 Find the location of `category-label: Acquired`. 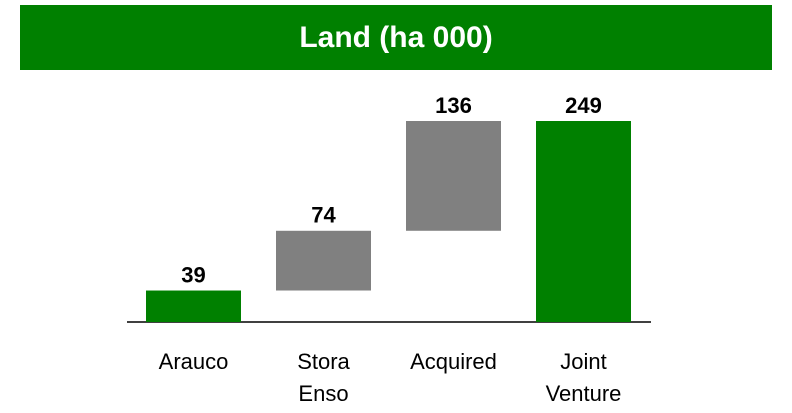

category-label: Acquired is located at coordinates (453, 361).